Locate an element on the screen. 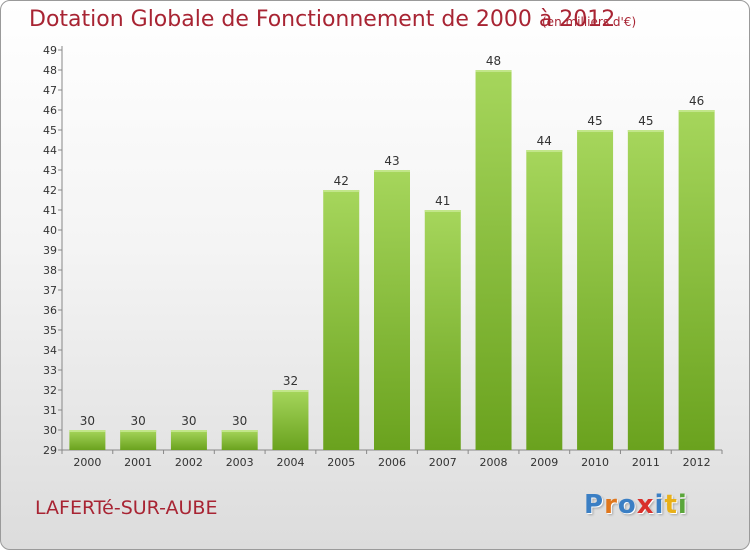 Image resolution: width=750 pixels, height=550 pixels. bar-2004 is located at coordinates (290, 420).